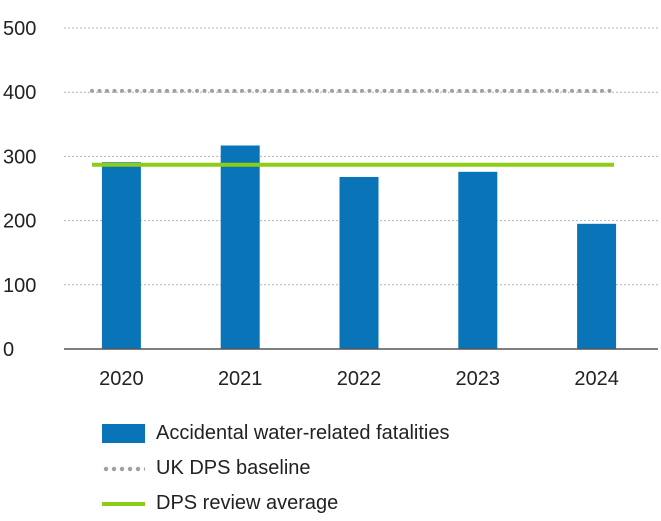  Describe the element at coordinates (597, 286) in the screenshot. I see `bar-2024` at that location.